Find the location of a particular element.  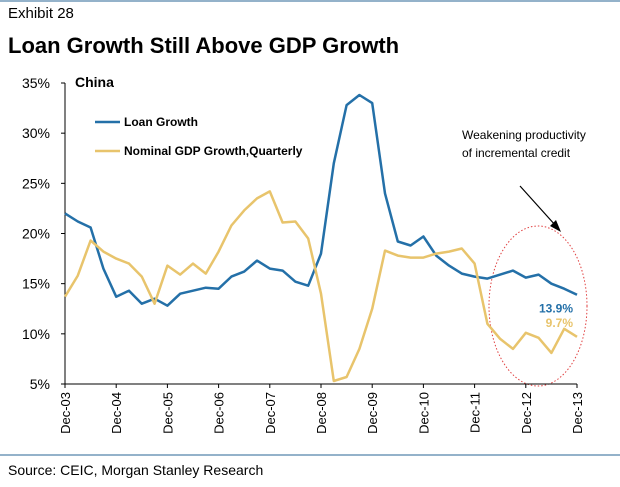

legend-label: Loan Growth is located at coordinates (161, 122).